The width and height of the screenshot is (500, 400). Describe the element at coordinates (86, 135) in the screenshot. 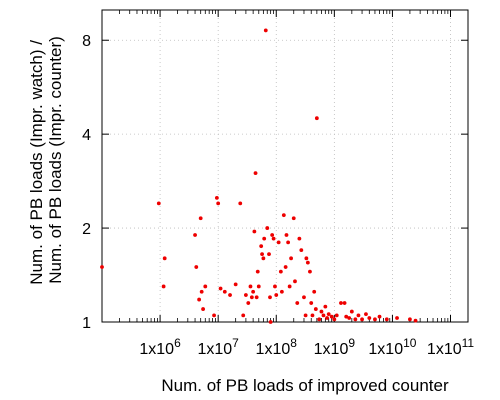

I see `y-tick-label: 4` at that location.